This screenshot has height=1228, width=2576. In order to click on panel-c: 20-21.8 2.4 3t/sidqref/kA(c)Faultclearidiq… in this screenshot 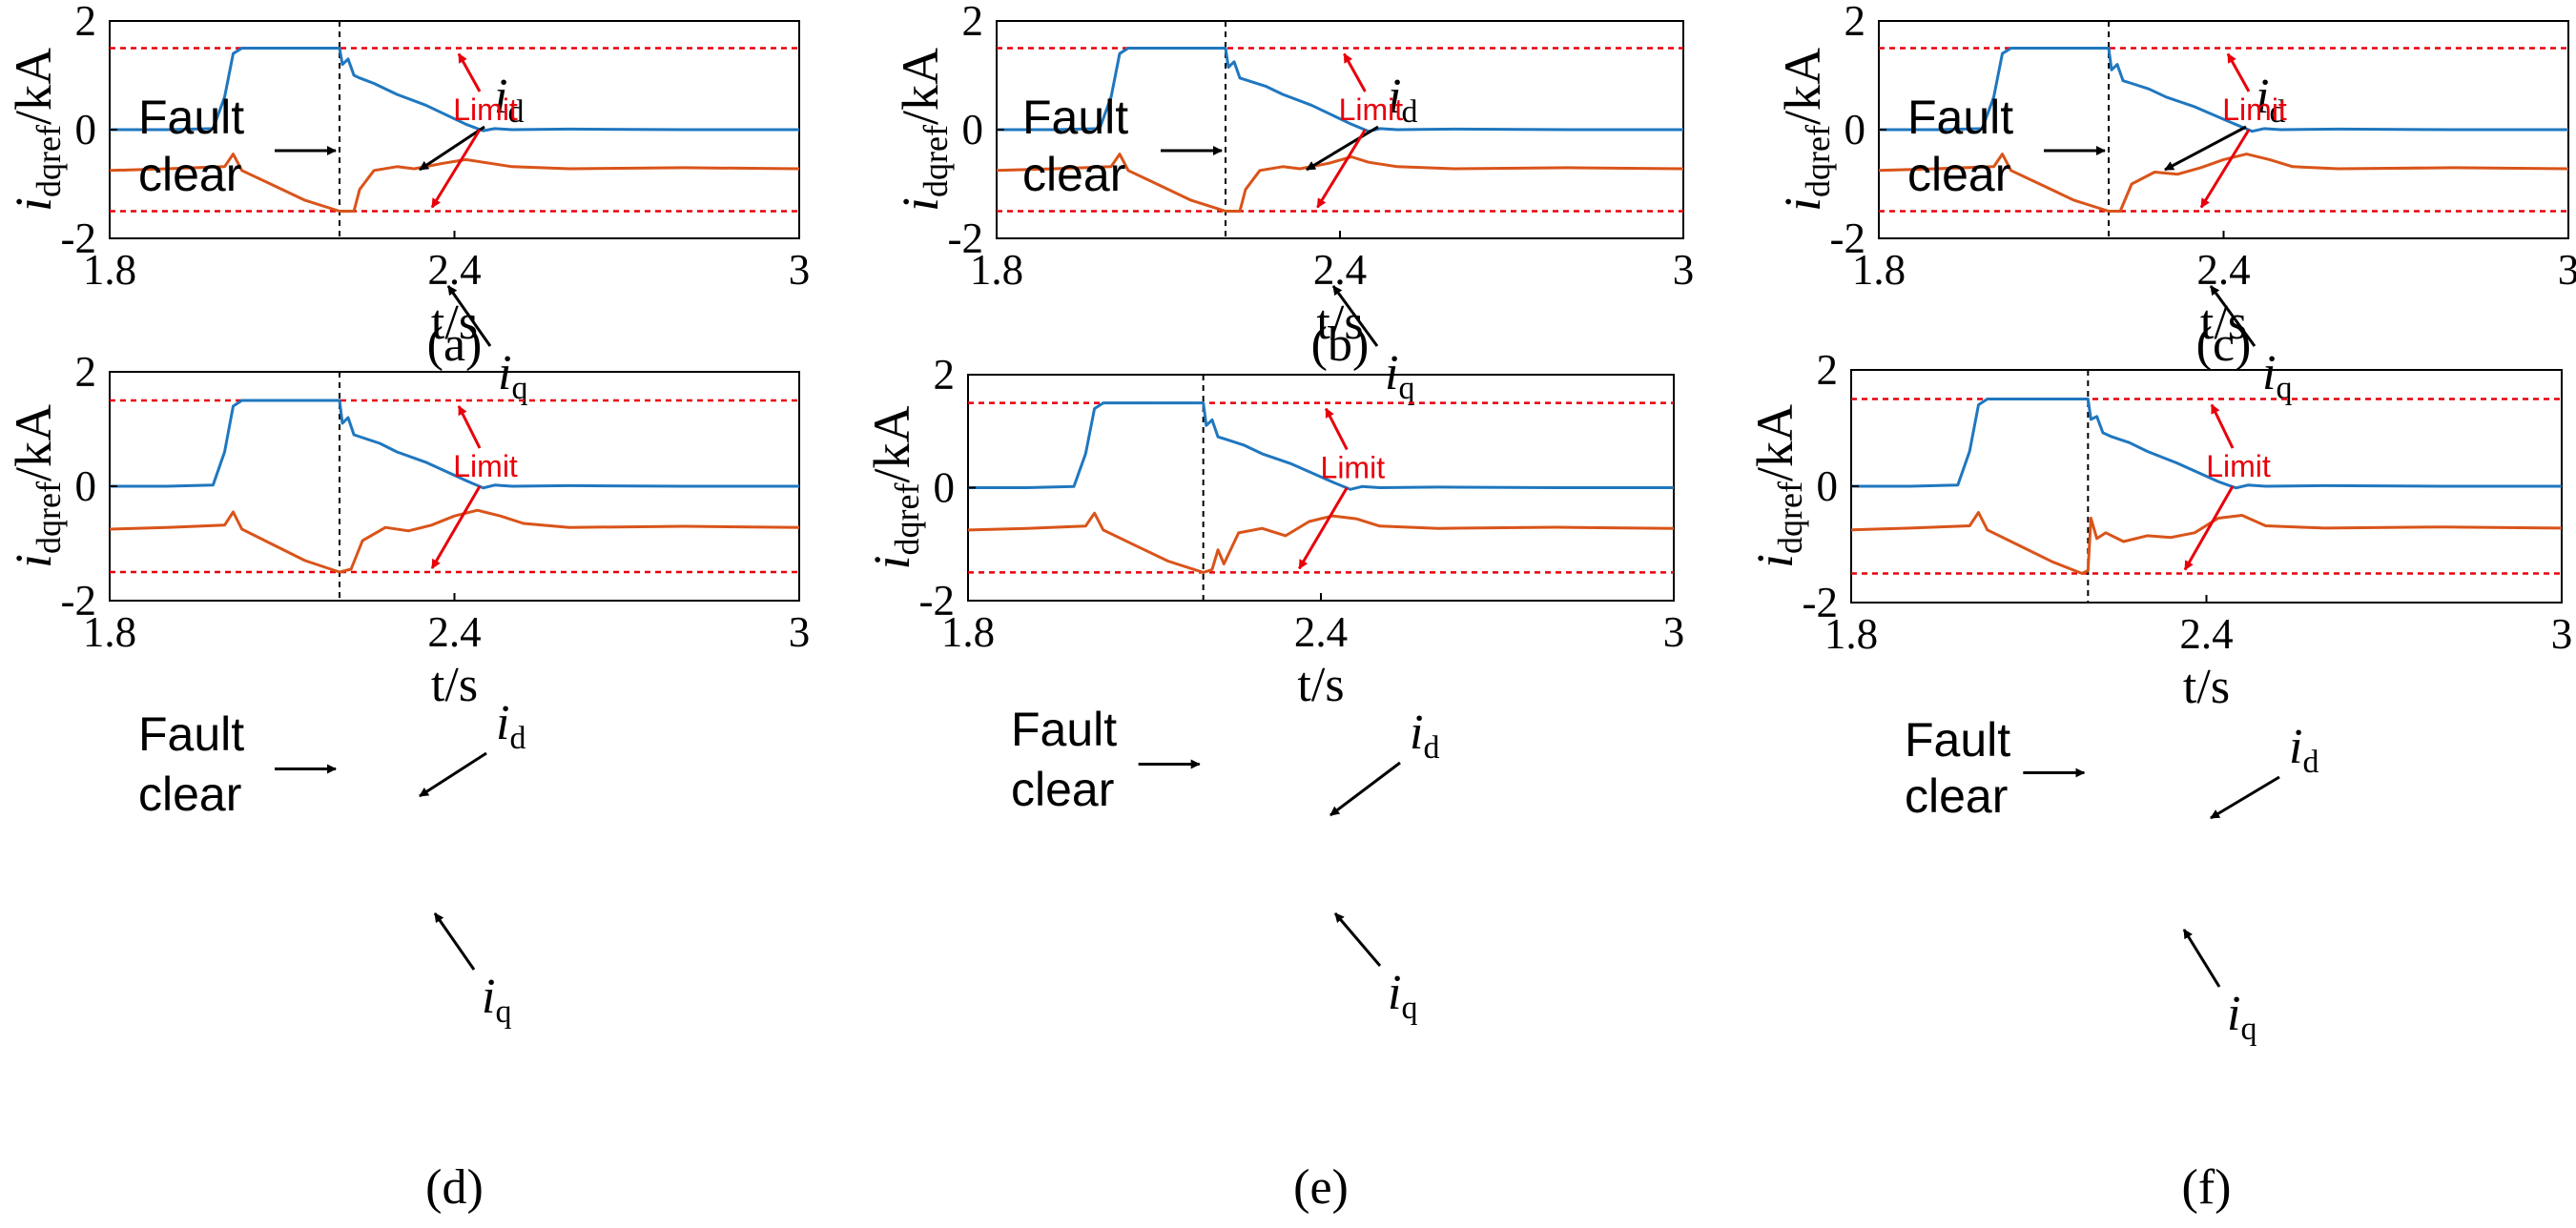, I will do `click(2175, 203)`.